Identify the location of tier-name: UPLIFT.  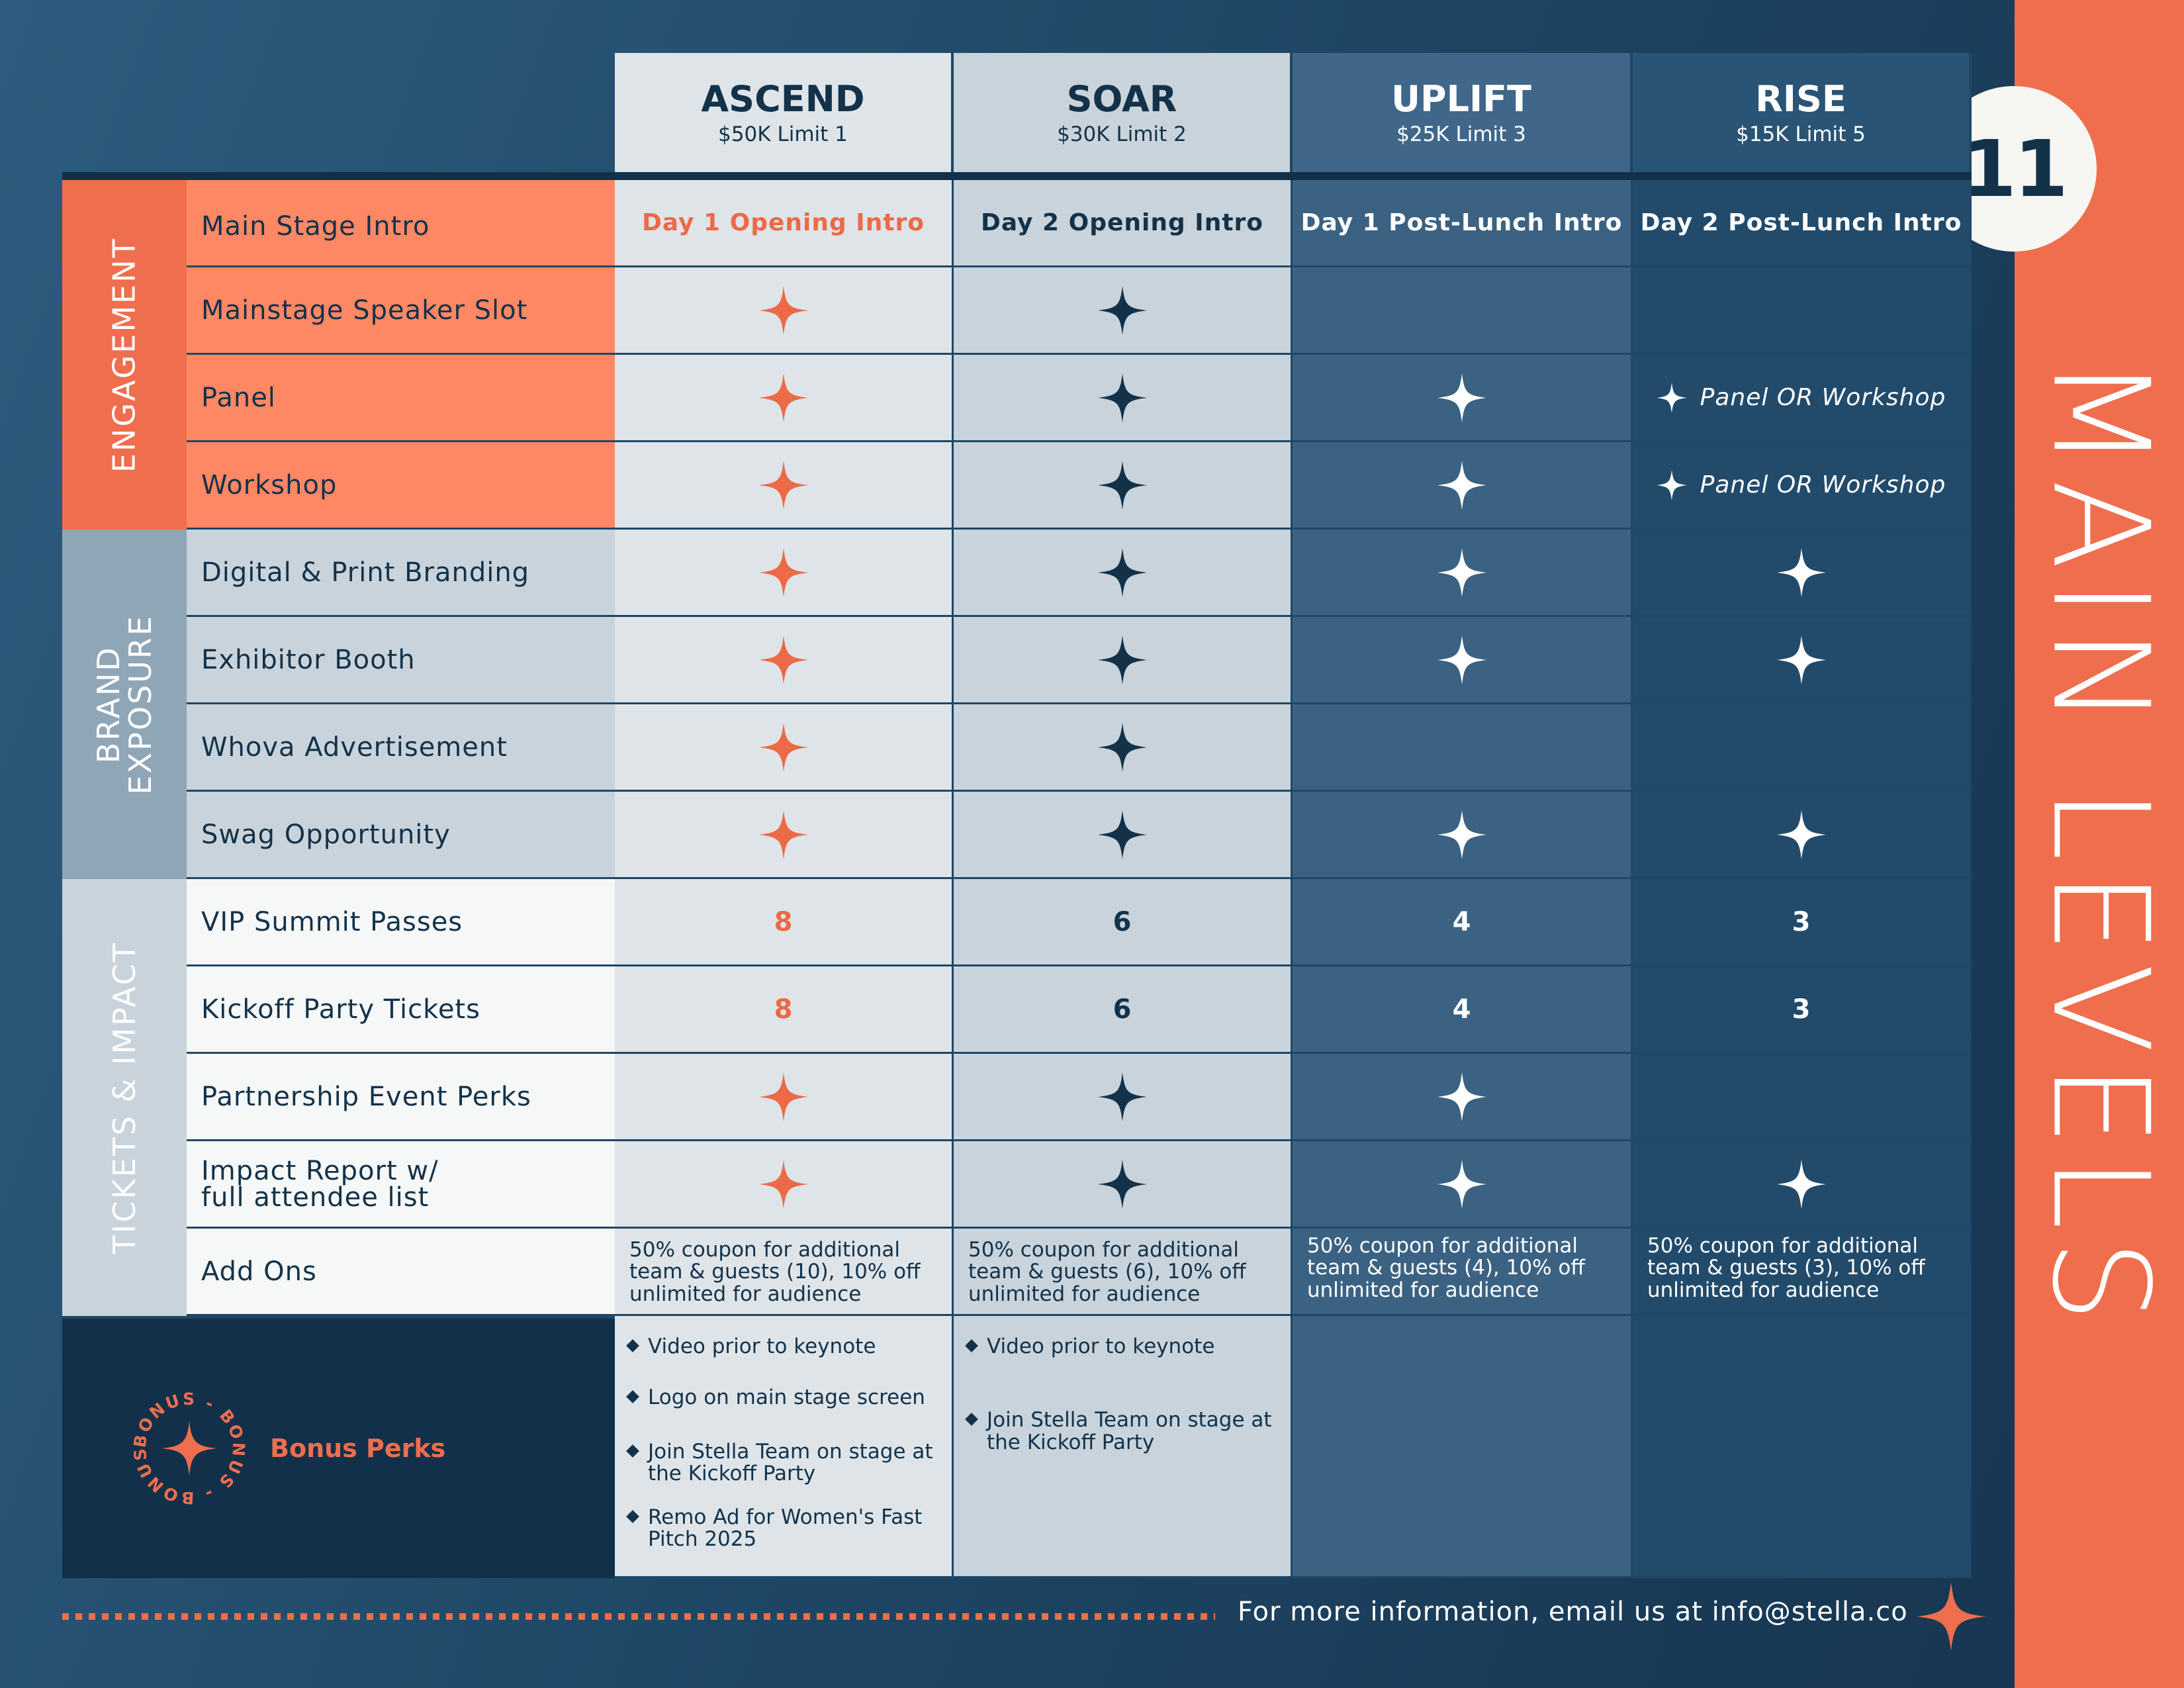
(1461, 98).